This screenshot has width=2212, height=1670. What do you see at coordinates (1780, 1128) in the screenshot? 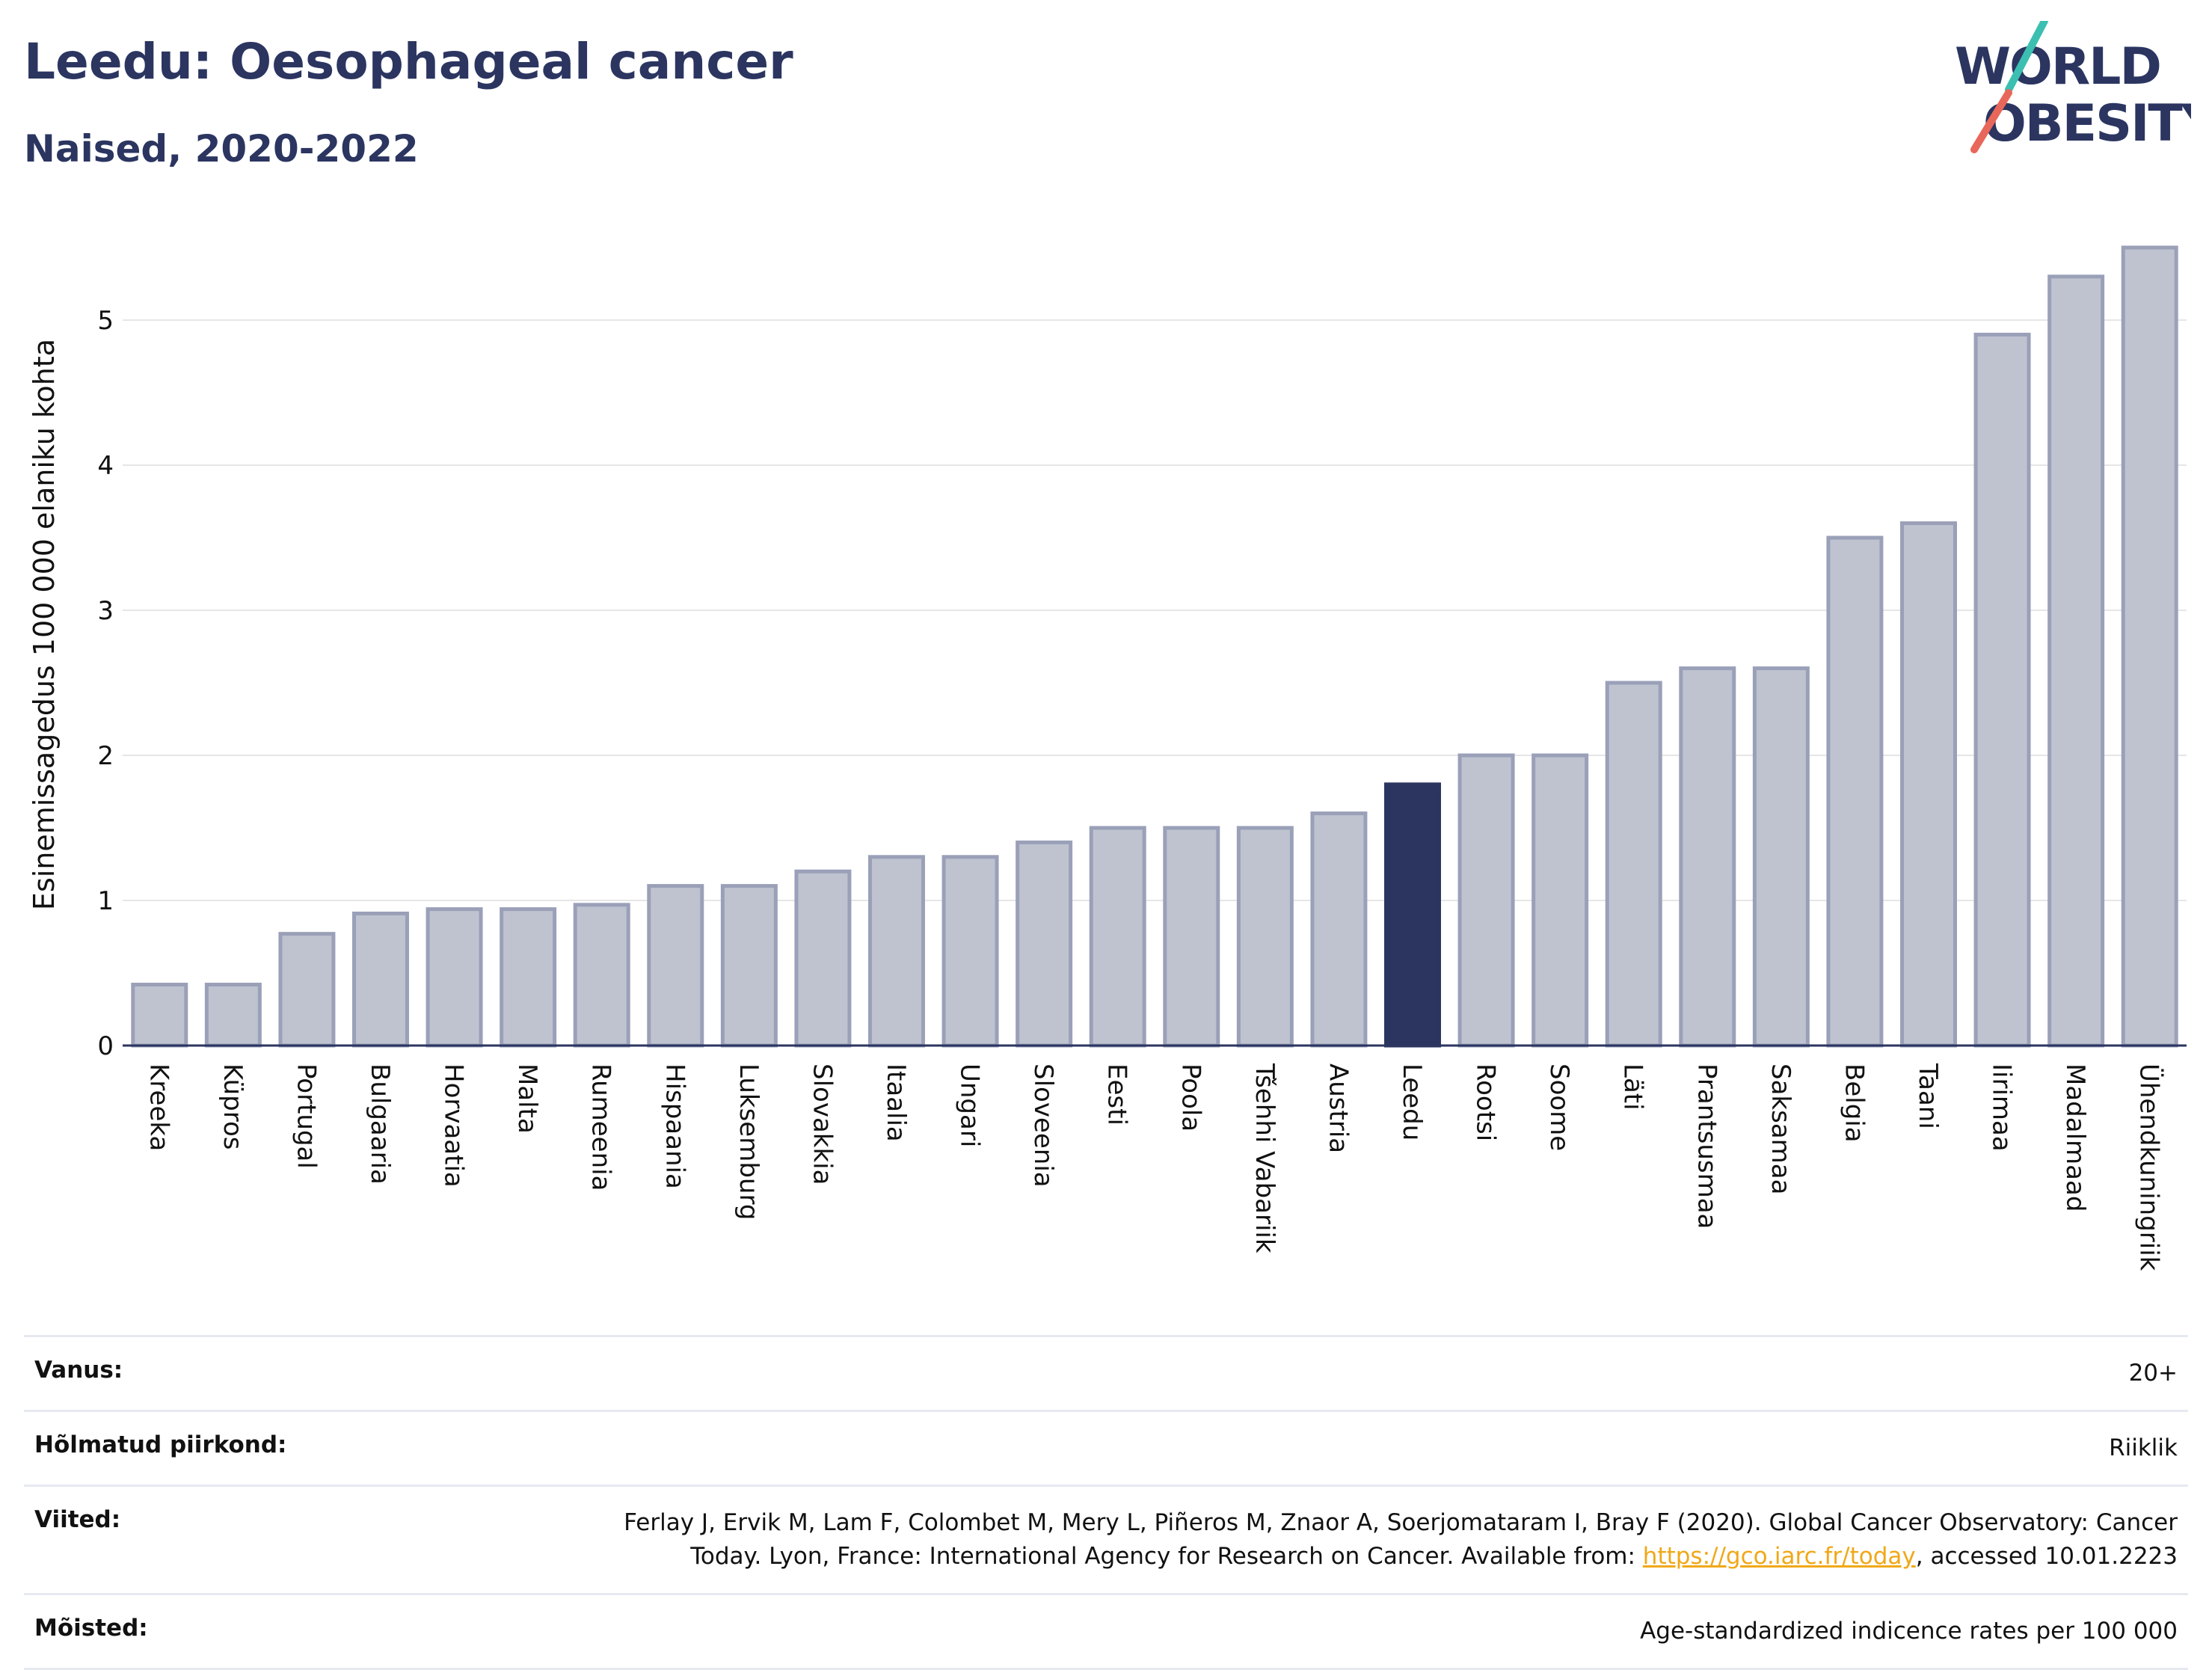
I see `x-tick-label: Saksamaa` at bounding box center [1780, 1128].